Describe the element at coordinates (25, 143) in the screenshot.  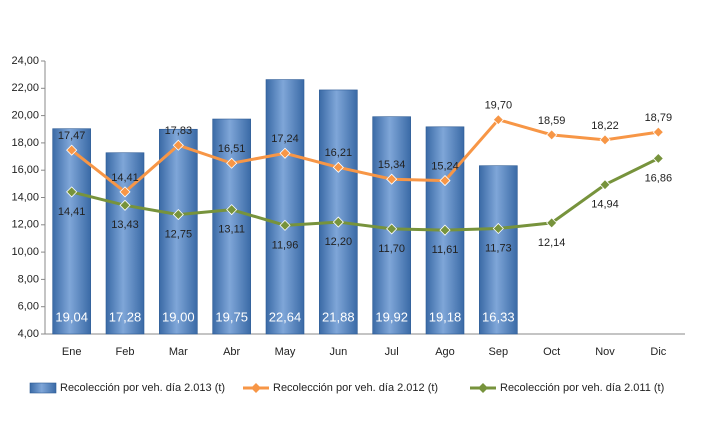
I see `y-tick-label: 18,00` at that location.